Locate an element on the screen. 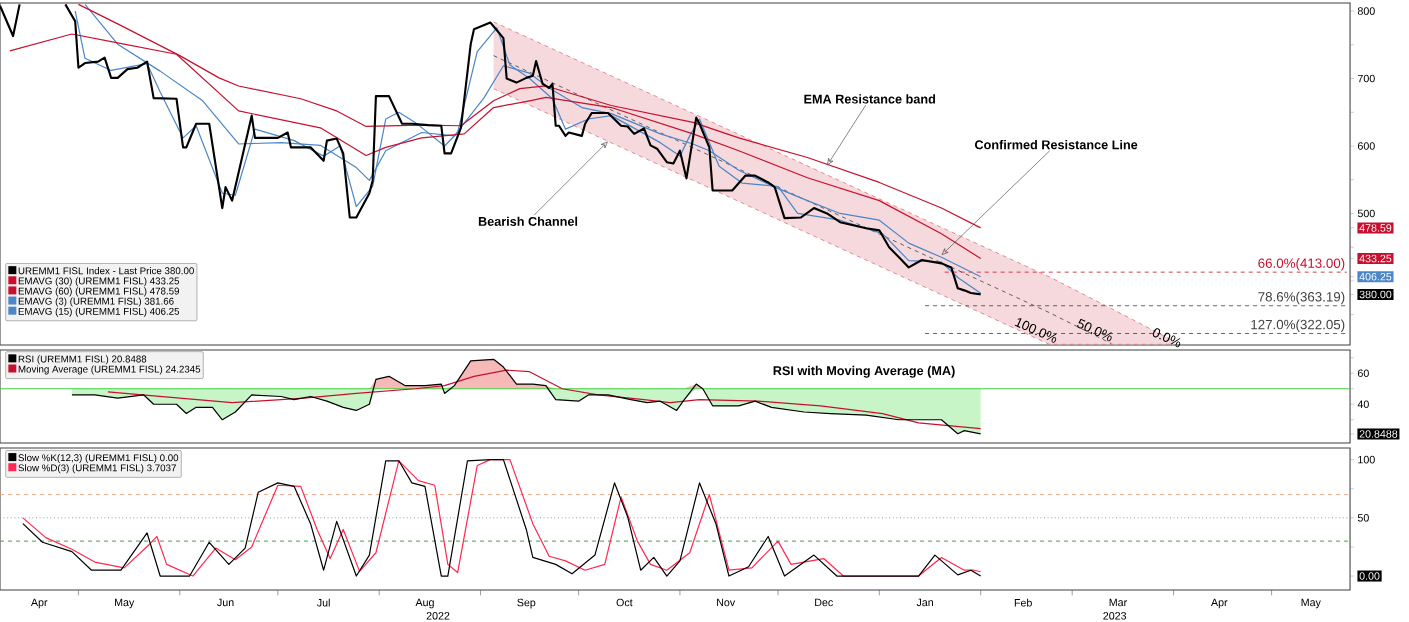  legend-label: UREMM1 FISL Index - Last Price 380.00 is located at coordinates (106, 271).